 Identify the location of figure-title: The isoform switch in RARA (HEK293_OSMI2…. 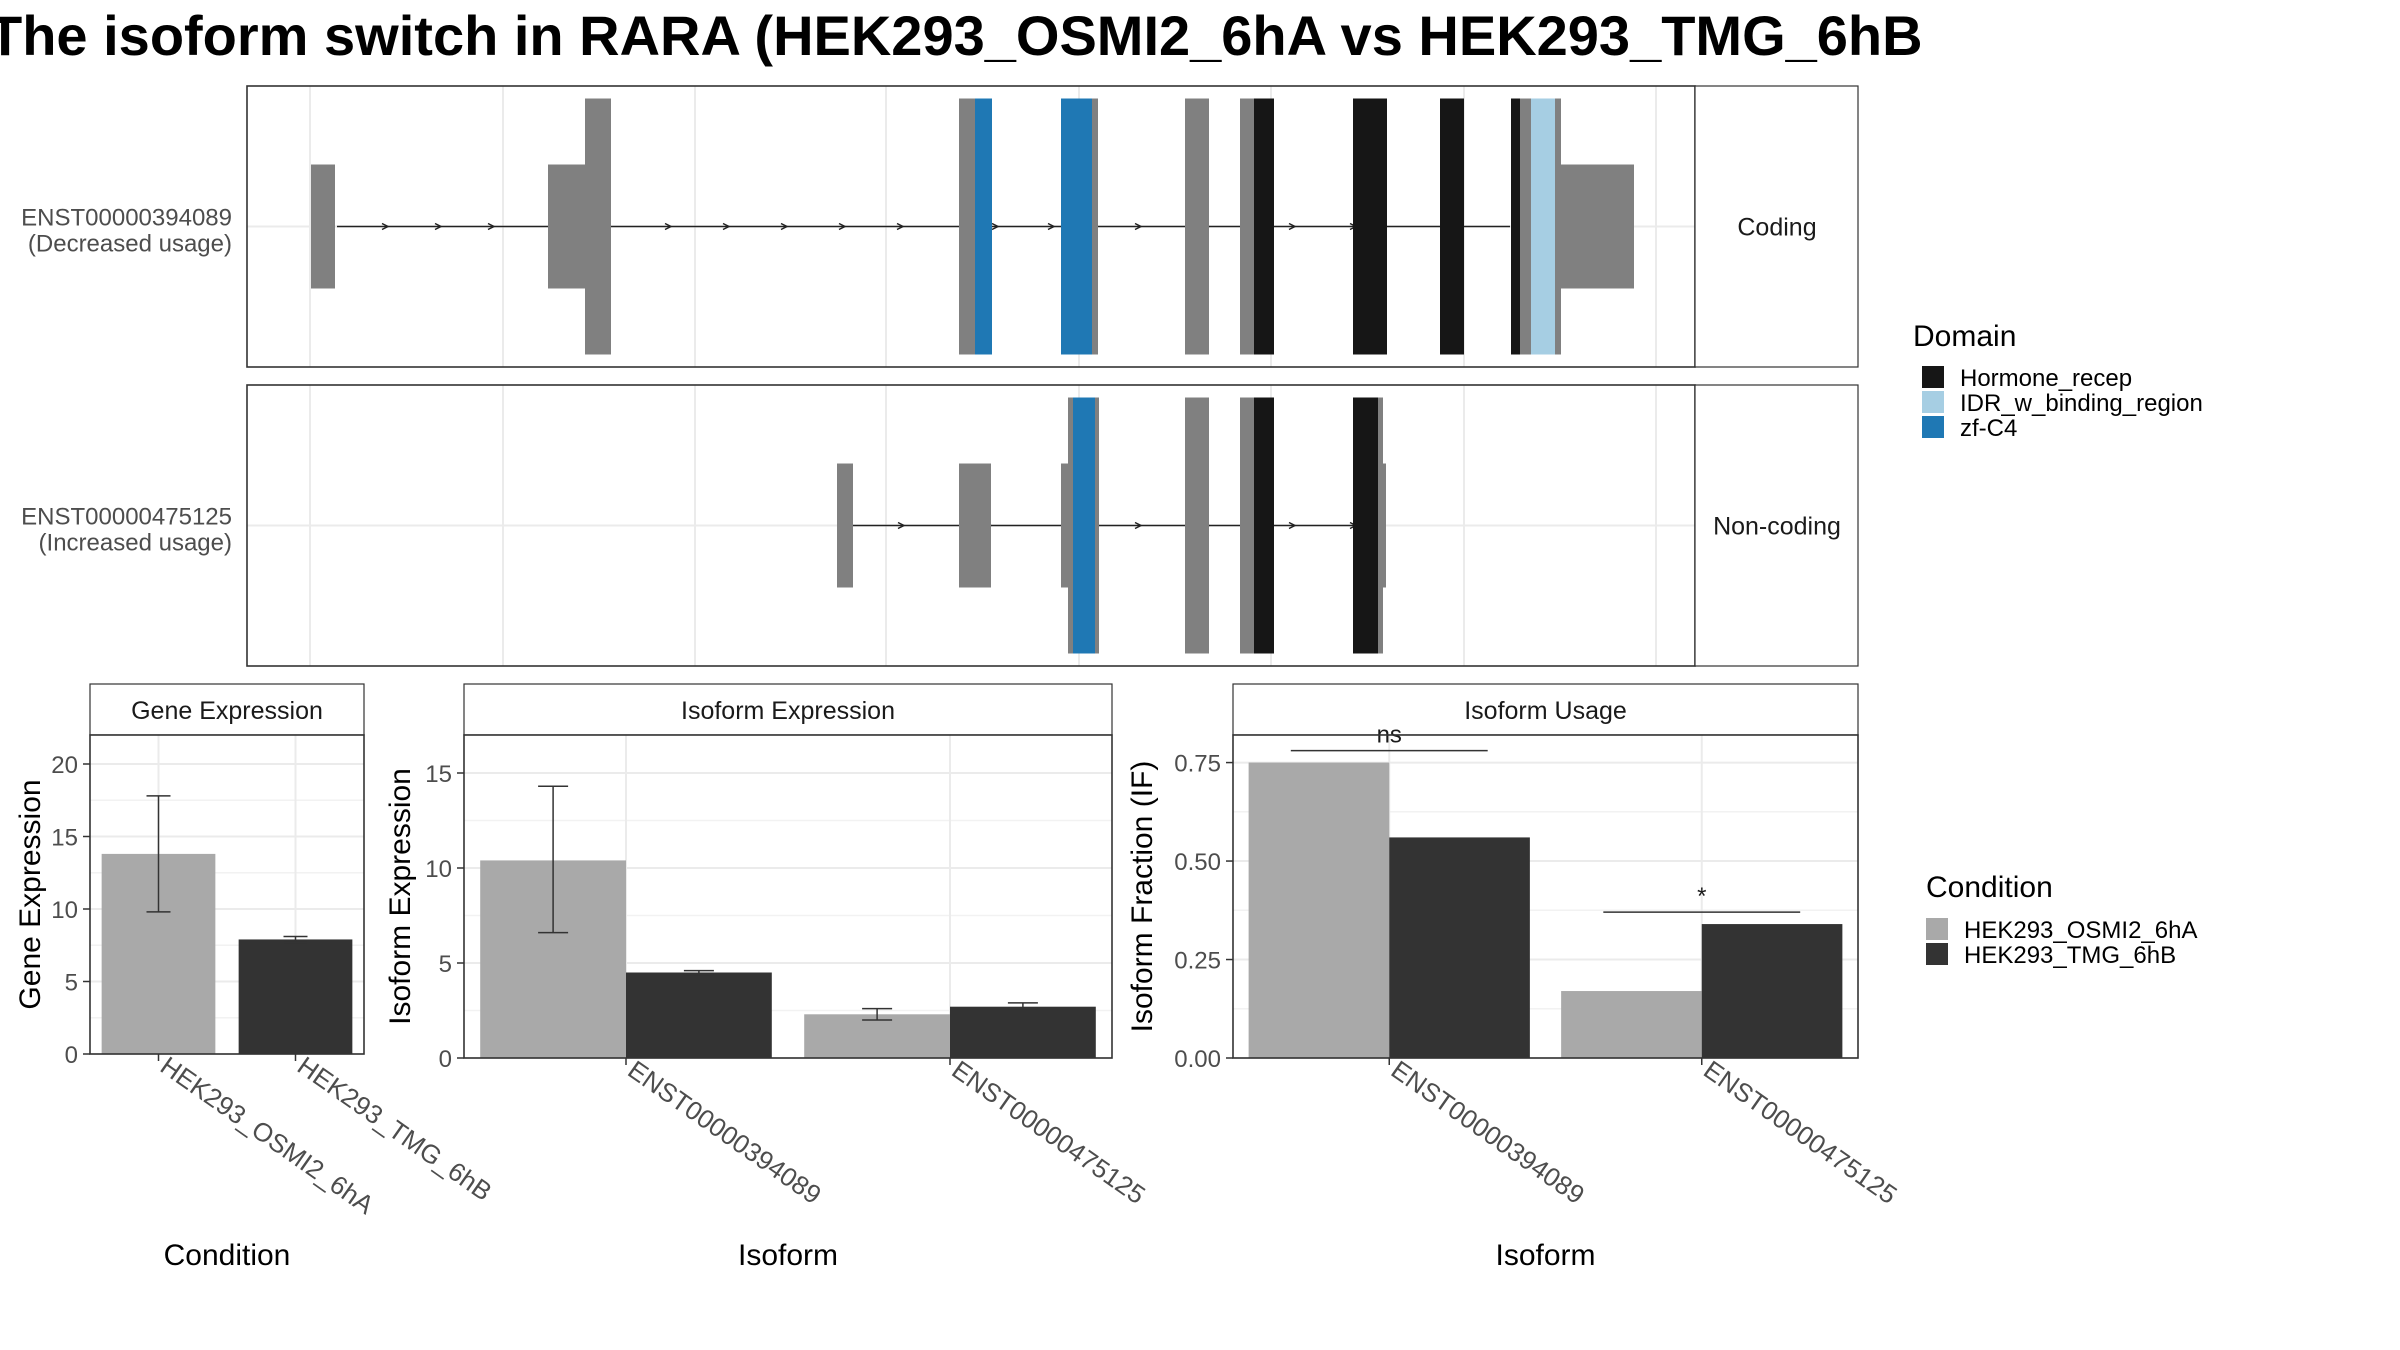
(961, 35).